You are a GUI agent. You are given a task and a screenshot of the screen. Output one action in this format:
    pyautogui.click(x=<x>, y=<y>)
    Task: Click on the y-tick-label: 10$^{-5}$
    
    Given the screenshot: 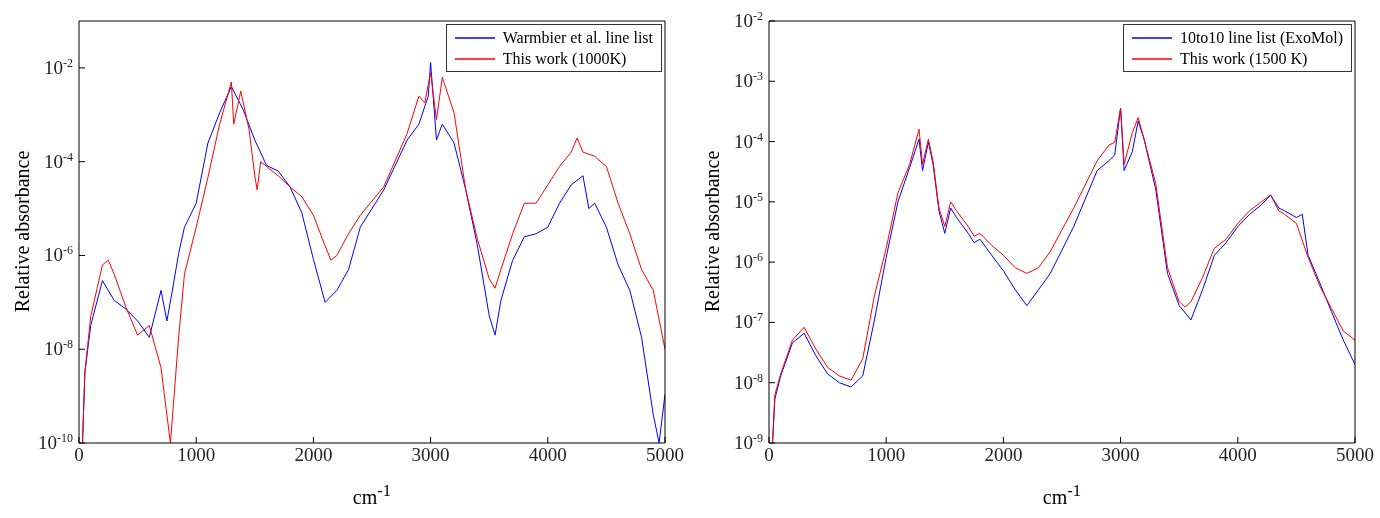 What is the action you would take?
    pyautogui.click(x=748, y=200)
    